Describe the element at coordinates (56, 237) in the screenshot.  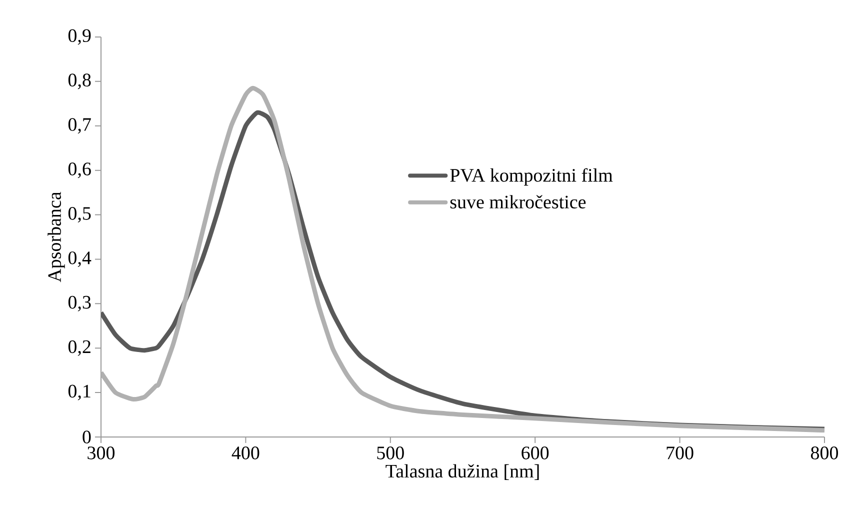
I see `y-axis-title: Apsorbanca` at that location.